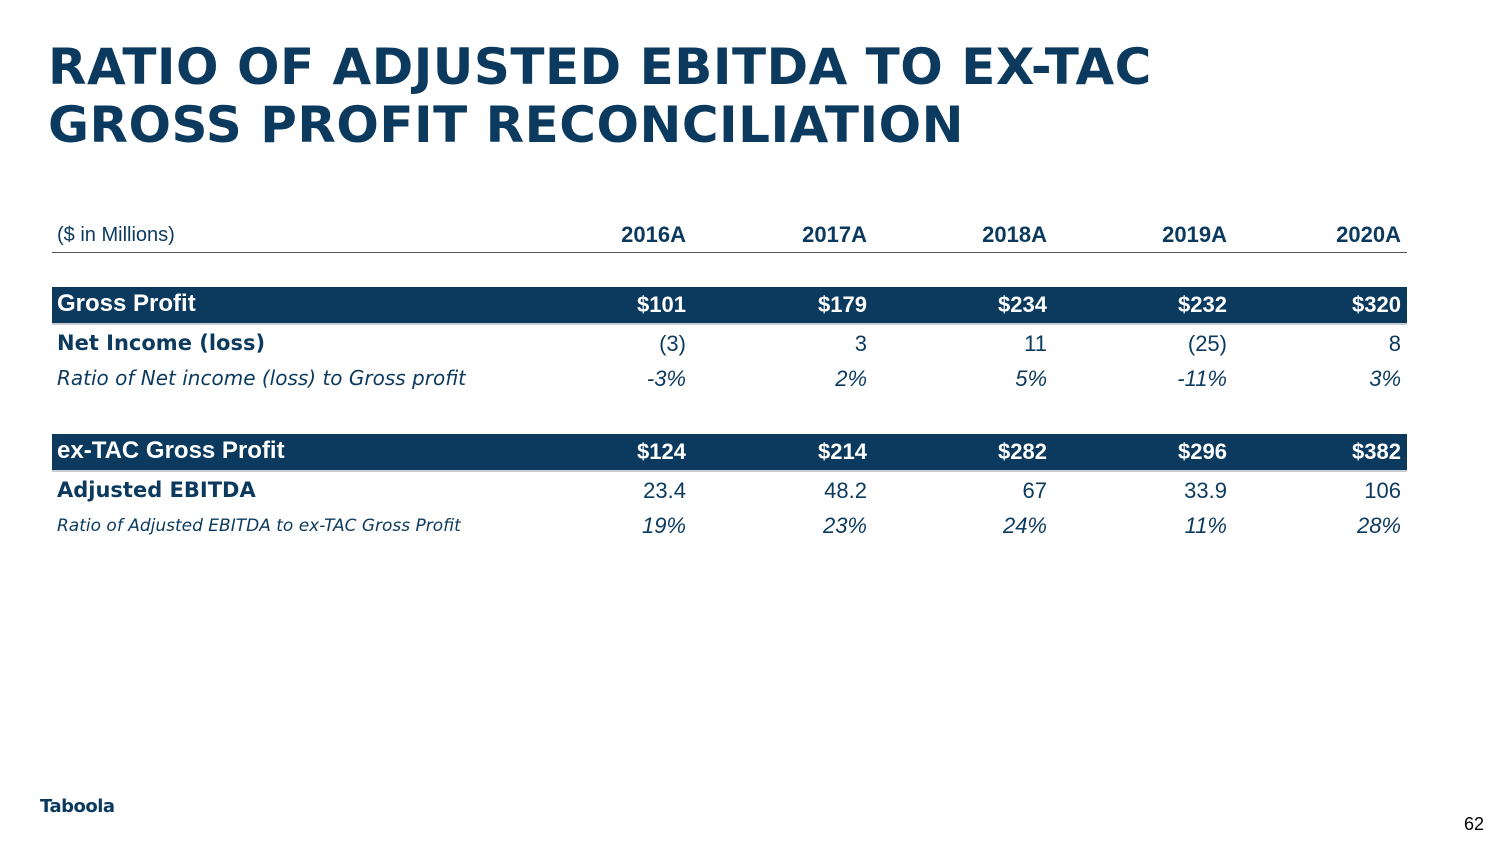 This screenshot has width=1500, height=844. I want to click on adjusted-ebitda-row: Adjusted EBITDA 23.4 48.2 67 33.9 106, so click(729, 490).